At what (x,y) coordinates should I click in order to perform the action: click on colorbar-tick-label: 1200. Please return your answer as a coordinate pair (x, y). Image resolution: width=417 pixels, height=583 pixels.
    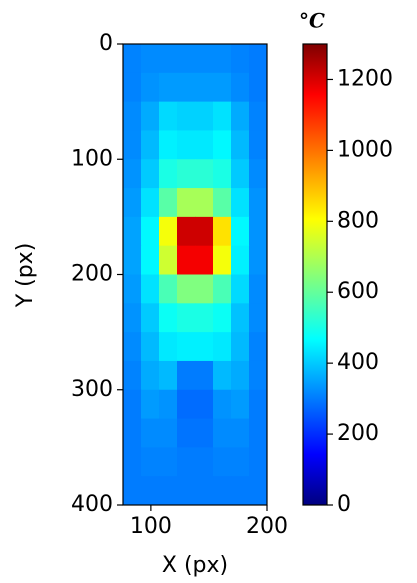
    Looking at the image, I should click on (365, 78).